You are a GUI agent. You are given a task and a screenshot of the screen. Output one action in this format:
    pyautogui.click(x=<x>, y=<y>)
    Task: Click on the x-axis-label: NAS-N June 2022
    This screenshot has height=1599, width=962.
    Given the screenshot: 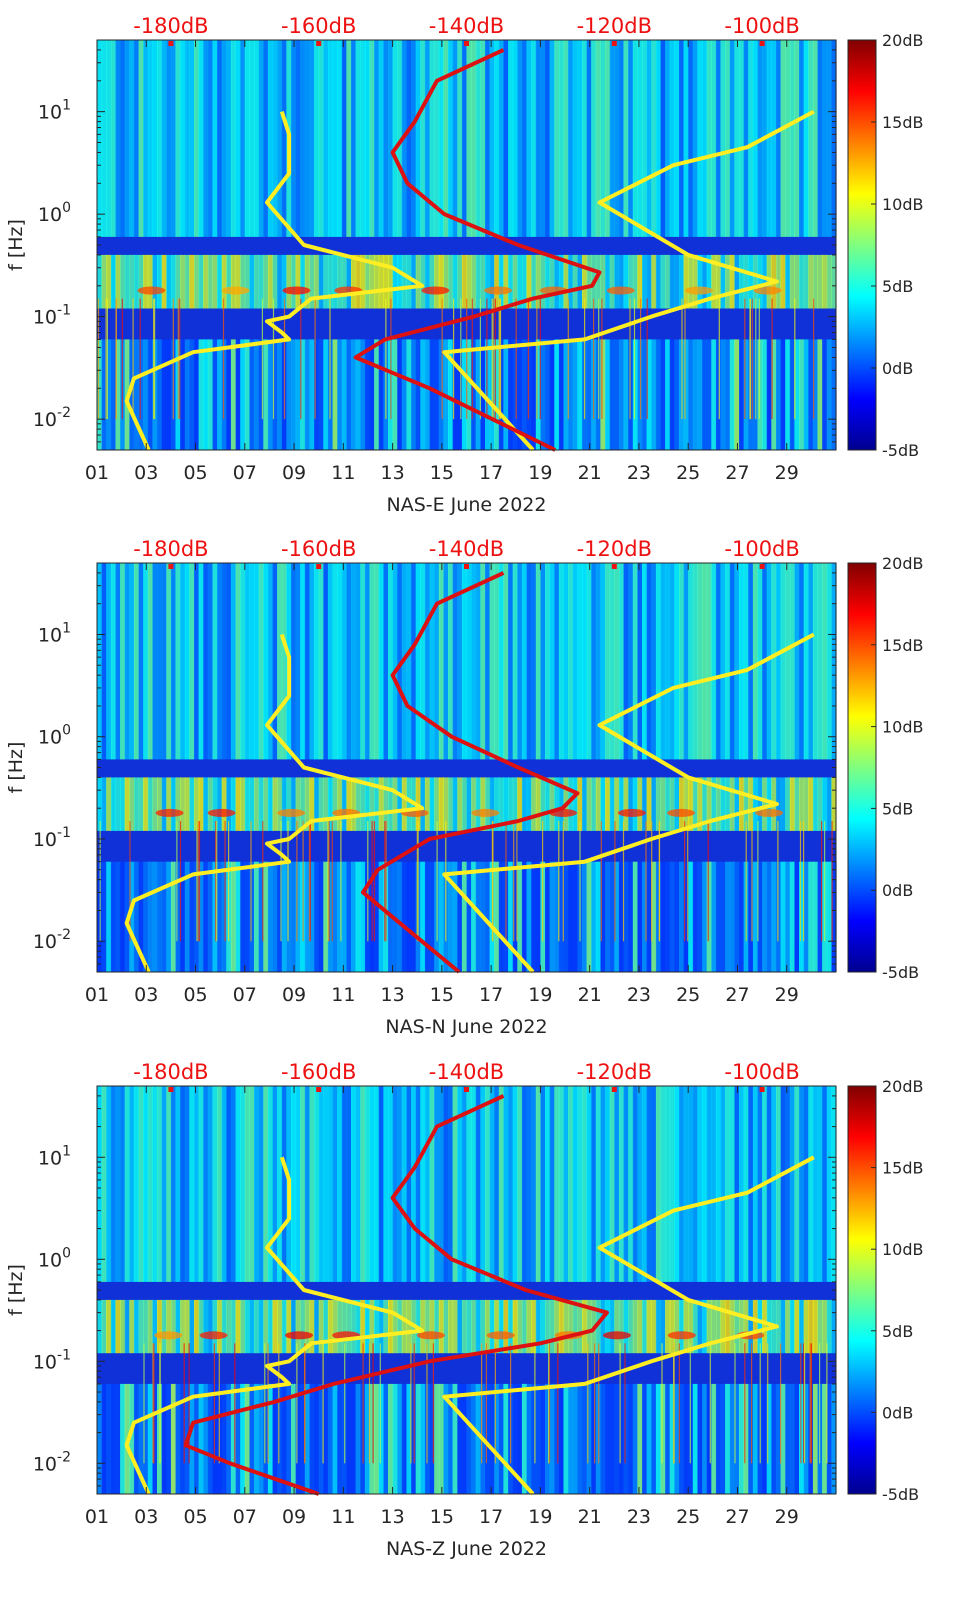 What is the action you would take?
    pyautogui.click(x=466, y=1027)
    